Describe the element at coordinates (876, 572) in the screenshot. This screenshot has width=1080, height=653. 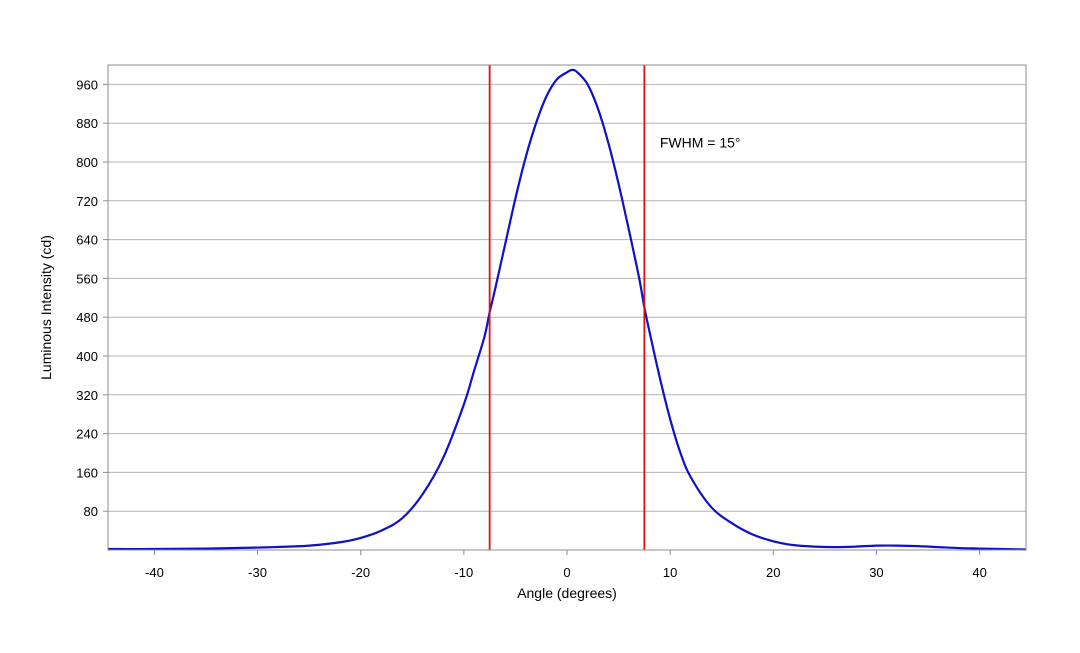
I see `x-tick-label: 30` at that location.